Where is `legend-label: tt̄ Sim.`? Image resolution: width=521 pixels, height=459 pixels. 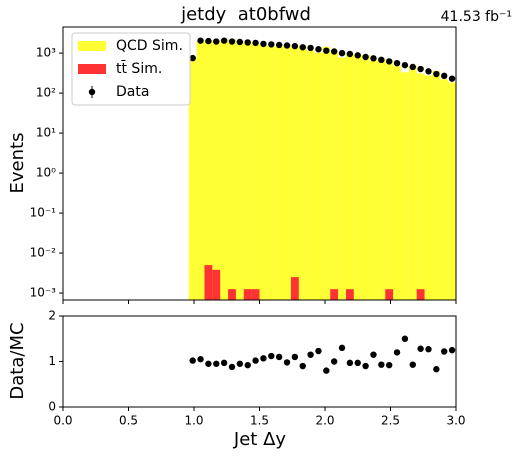
legend-label: tt̄ Sim. is located at coordinates (139, 68).